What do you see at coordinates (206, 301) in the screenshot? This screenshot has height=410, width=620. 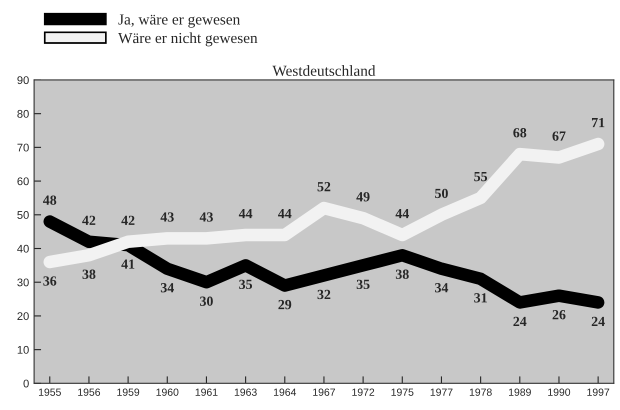 I see `data-label: 30` at bounding box center [206, 301].